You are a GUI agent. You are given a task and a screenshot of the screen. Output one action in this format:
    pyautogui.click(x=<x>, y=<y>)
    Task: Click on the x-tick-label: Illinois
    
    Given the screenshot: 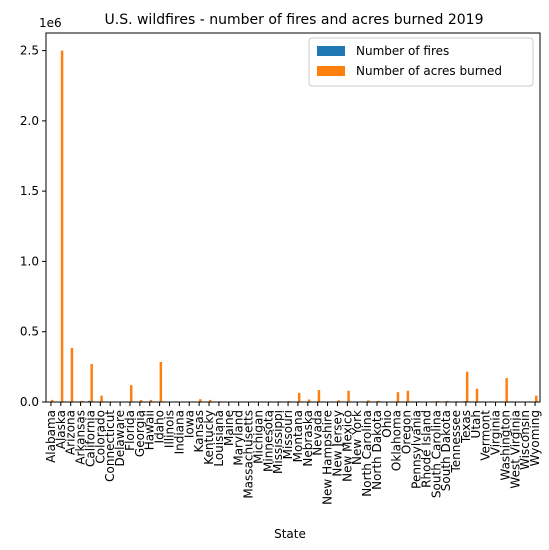 What is the action you would take?
    pyautogui.click(x=170, y=429)
    